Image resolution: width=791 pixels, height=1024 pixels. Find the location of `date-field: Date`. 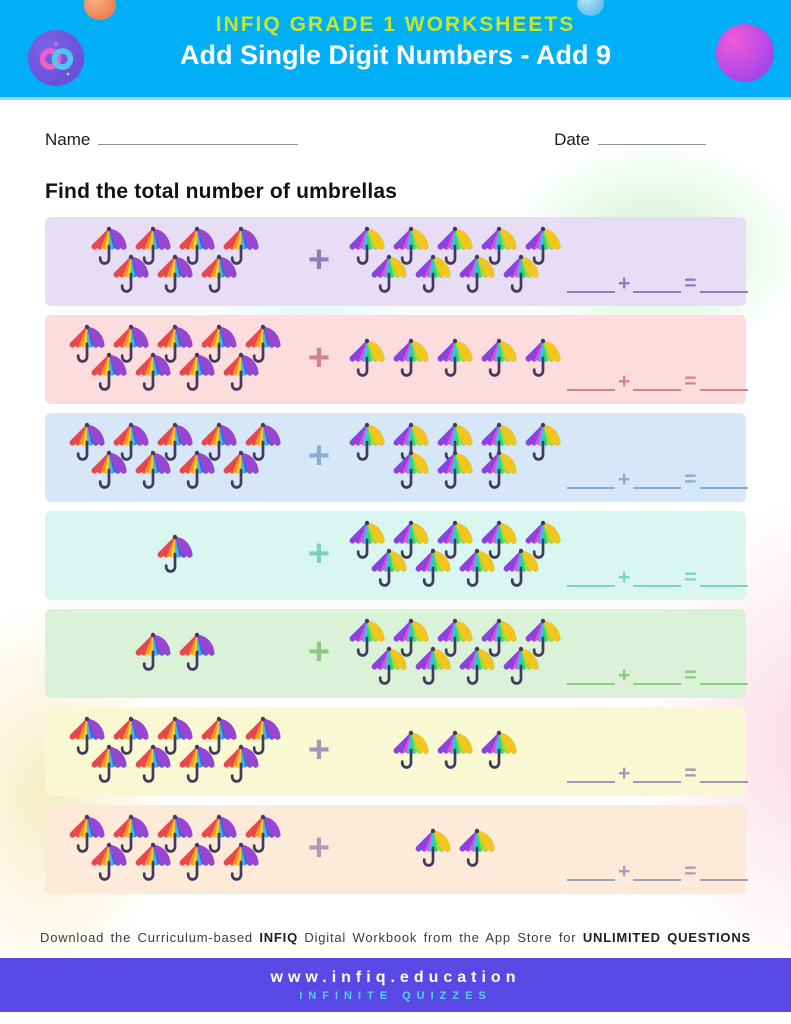

date-field: Date is located at coordinates (630, 140).